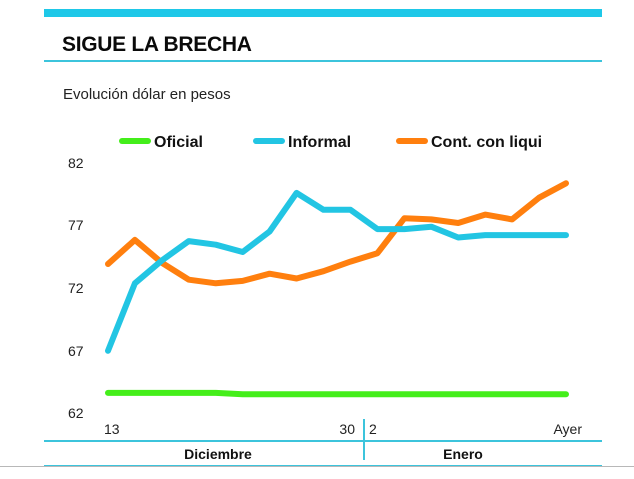 This screenshot has height=479, width=634. Describe the element at coordinates (317, 466) in the screenshot. I see `bottom-divider` at that location.